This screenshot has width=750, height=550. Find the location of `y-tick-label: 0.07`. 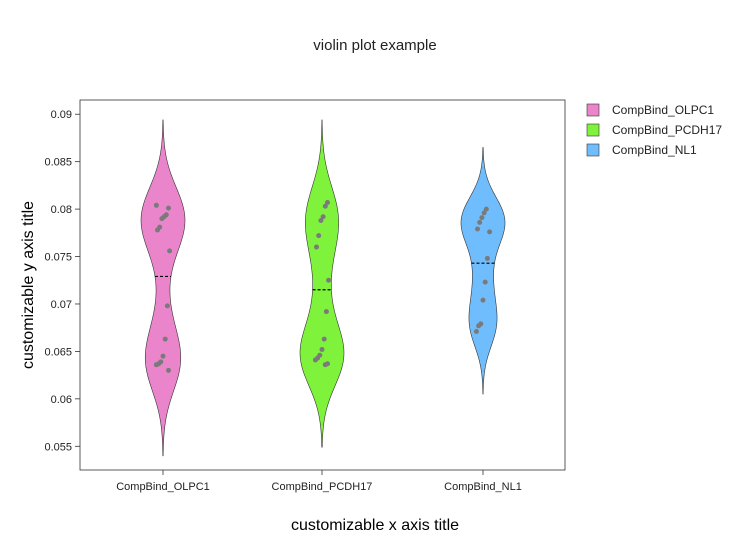

y-tick-label: 0.07 is located at coordinates (61, 305).